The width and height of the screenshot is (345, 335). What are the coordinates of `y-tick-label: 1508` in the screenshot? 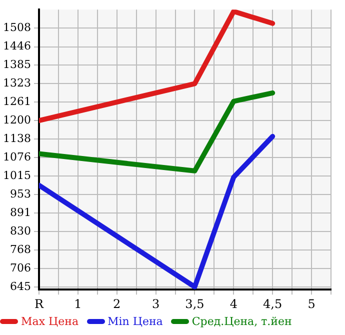 It's located at (16, 27).